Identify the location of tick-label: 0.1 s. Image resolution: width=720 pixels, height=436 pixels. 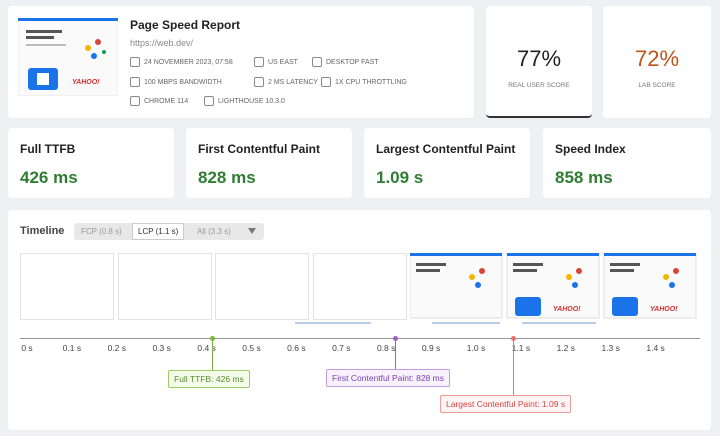
(72, 348).